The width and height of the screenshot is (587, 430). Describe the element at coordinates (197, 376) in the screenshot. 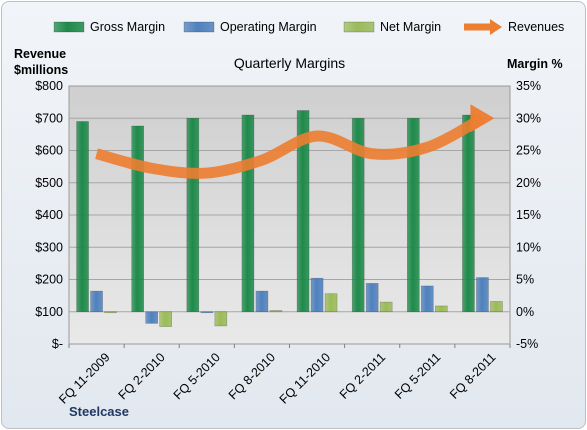

I see `x-tick-label: FQ 5-2010` at that location.